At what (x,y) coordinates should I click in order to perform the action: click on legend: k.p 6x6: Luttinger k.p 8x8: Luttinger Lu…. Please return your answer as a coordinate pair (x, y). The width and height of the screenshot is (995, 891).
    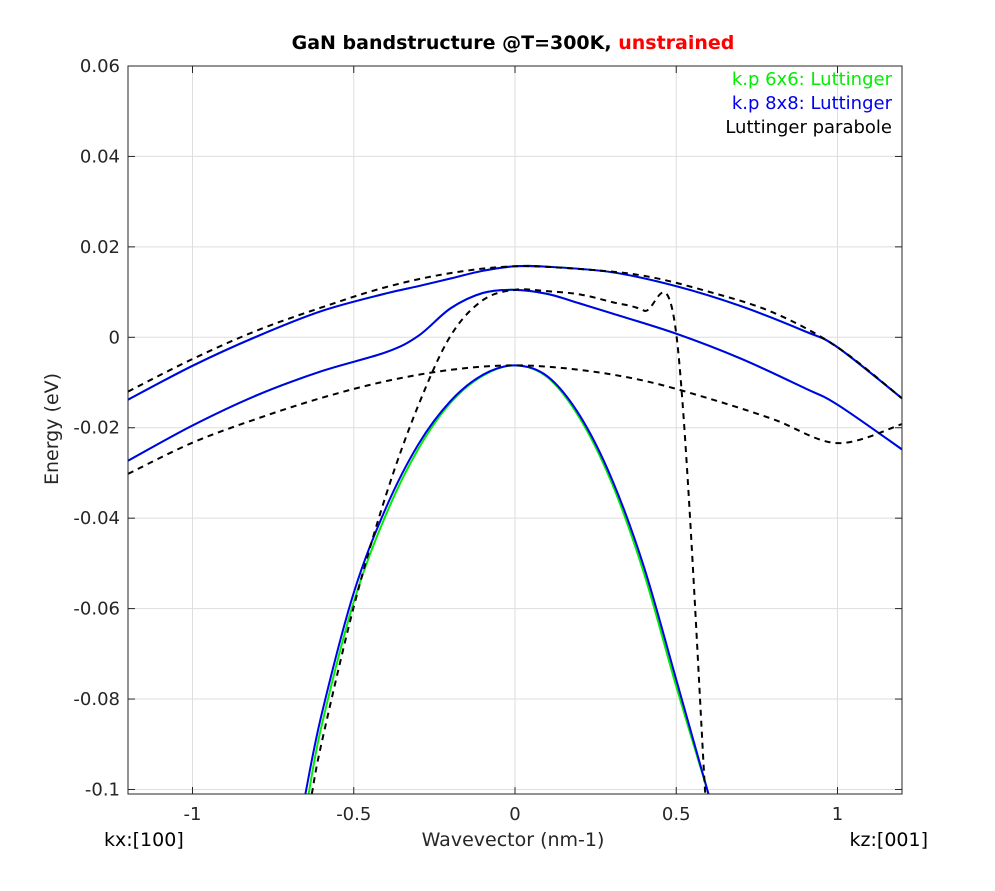
    Looking at the image, I should click on (808, 103).